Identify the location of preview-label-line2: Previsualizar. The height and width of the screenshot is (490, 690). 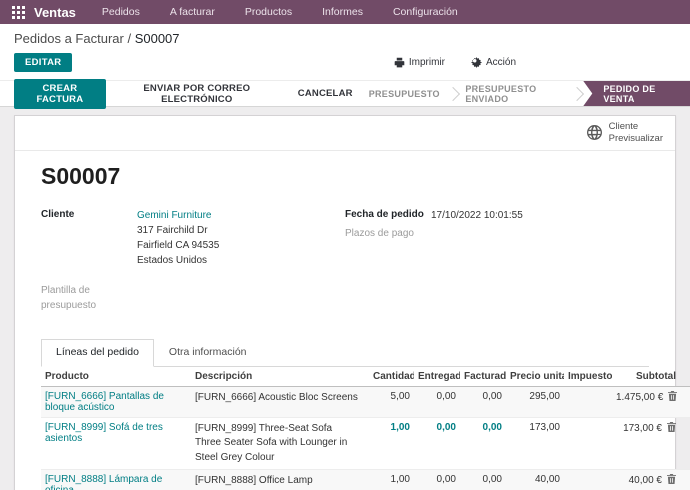
(635, 138).